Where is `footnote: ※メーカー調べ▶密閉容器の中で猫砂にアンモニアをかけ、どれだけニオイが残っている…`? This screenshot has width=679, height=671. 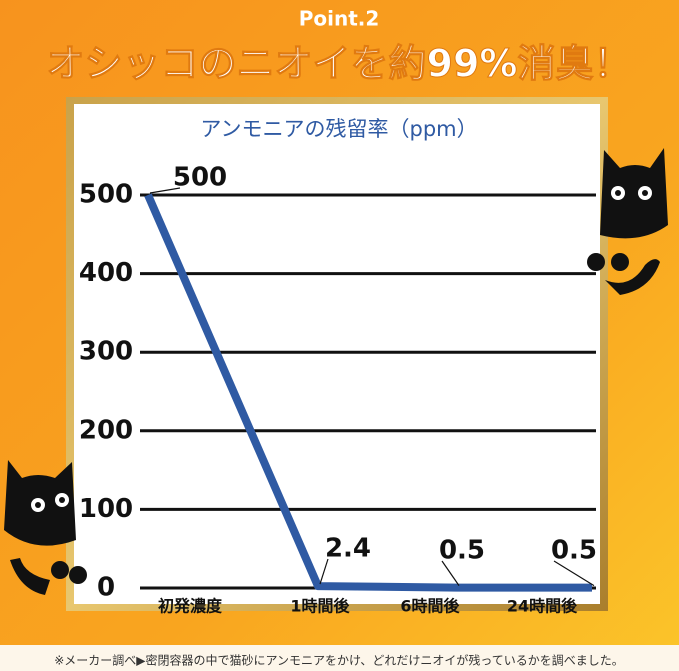
footnote: ※メーカー調べ▶密閉容器の中で猫砂にアンモニアをかけ、どれだけニオイが残っている… is located at coordinates (339, 660).